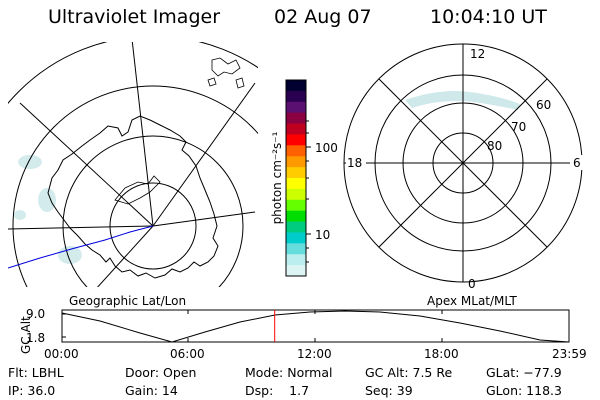 Image resolution: width=600 pixels, height=400 pixels. I want to click on colorbar-unit-label: photon cm⁻²s⁻¹, so click(277, 178).